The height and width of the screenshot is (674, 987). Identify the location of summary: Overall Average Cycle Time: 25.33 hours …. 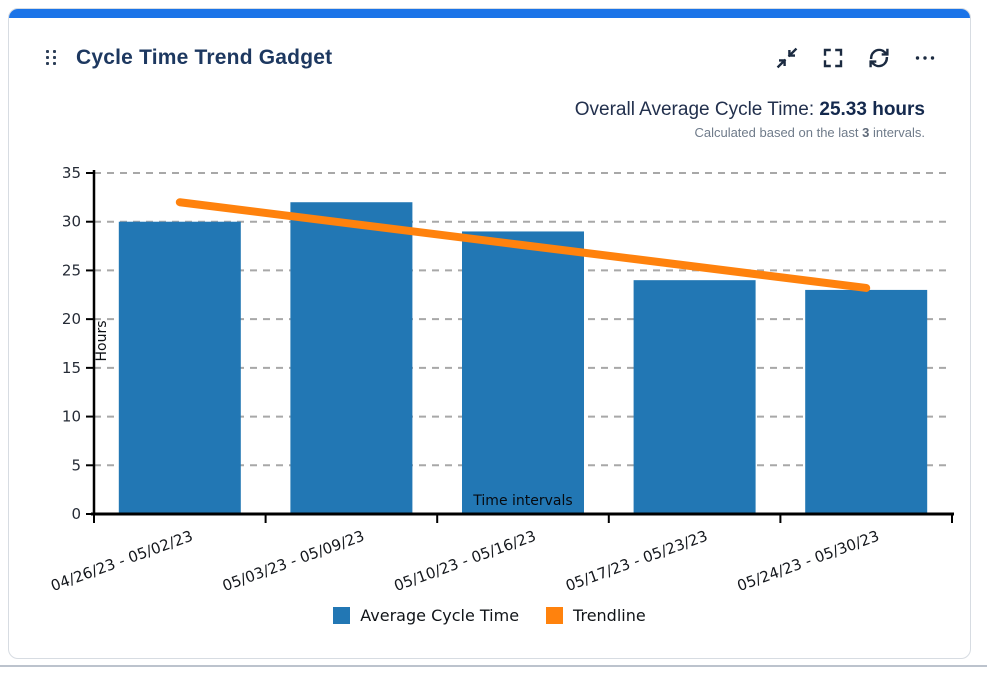
(489, 119).